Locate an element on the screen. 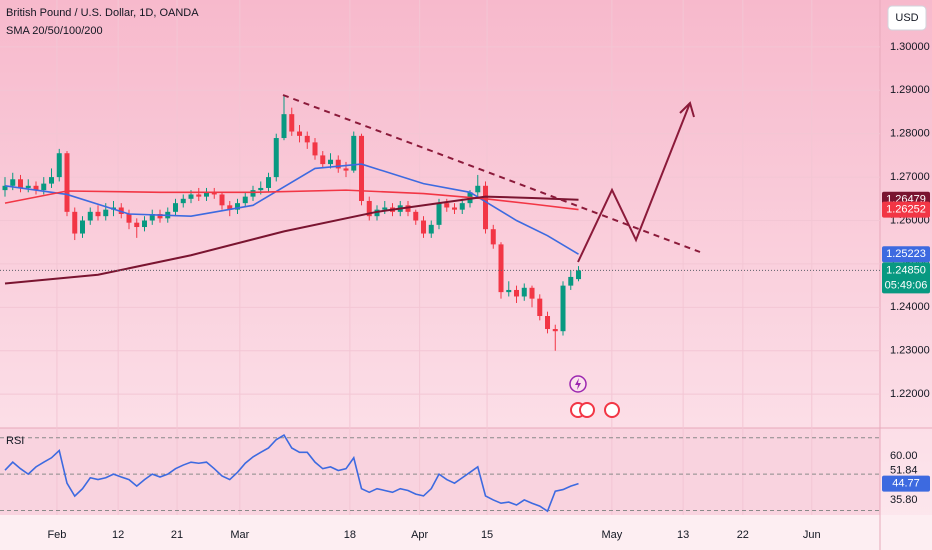  x-tick-label: 15 is located at coordinates (487, 535).